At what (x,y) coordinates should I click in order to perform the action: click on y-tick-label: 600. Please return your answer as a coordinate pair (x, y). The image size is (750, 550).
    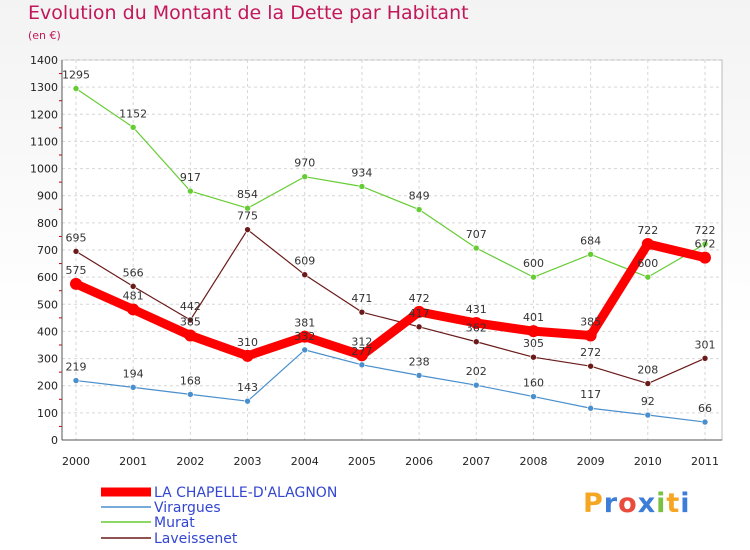
    Looking at the image, I should click on (47, 277).